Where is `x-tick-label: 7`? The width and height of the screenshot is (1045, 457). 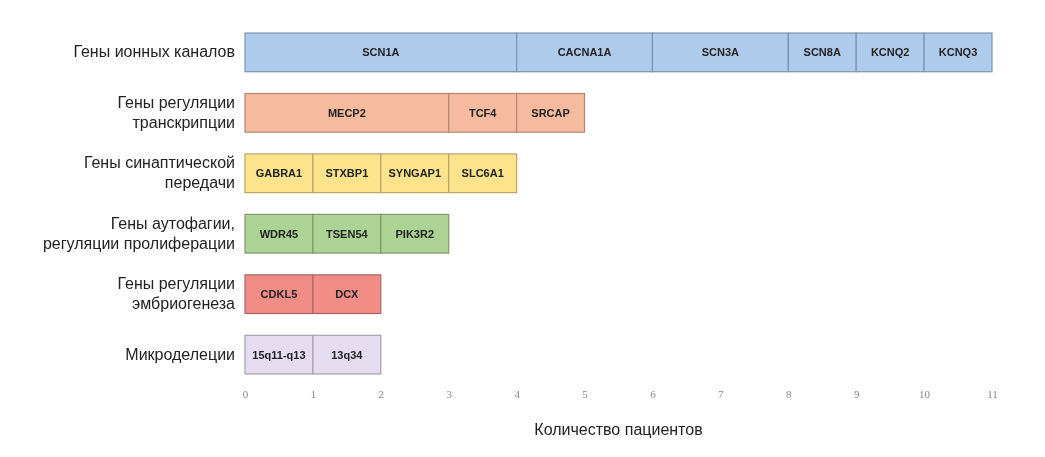
x-tick-label: 7 is located at coordinates (721, 393).